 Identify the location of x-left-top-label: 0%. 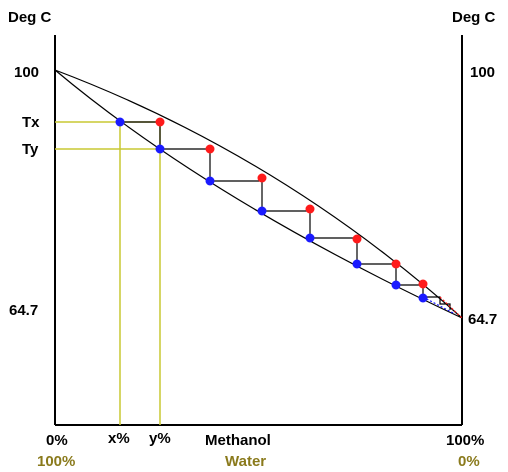
(57, 440).